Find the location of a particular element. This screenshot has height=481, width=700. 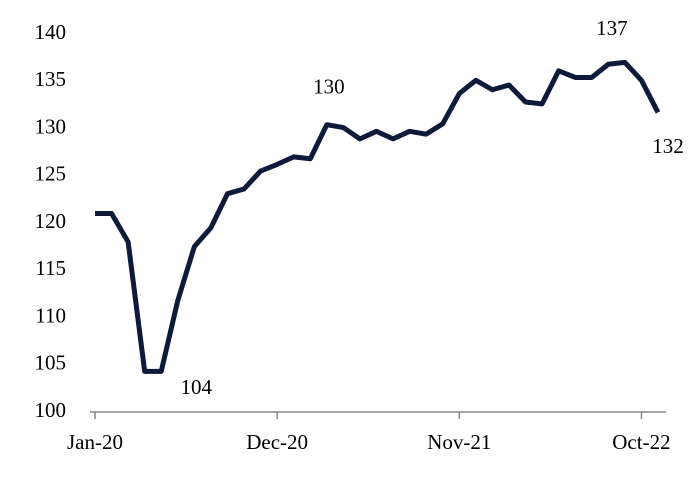

y-tick-label: 125 is located at coordinates (51, 174).